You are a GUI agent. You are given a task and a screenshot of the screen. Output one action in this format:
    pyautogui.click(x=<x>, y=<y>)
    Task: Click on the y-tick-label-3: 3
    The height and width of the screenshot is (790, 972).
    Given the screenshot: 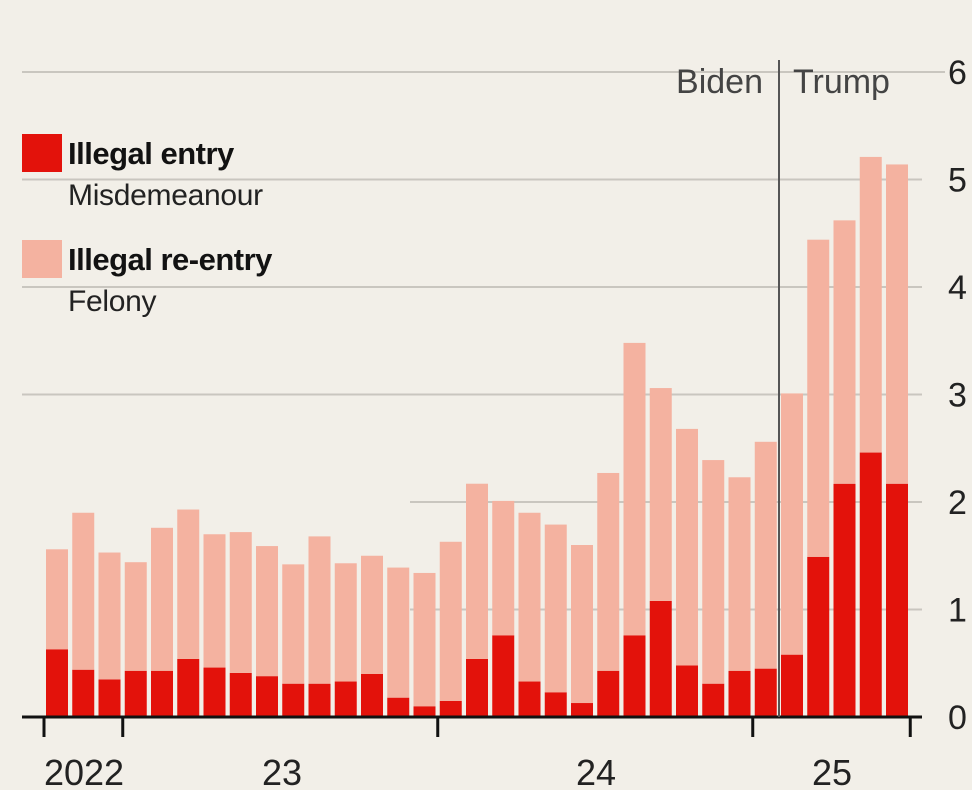 What is the action you would take?
    pyautogui.click(x=957, y=396)
    